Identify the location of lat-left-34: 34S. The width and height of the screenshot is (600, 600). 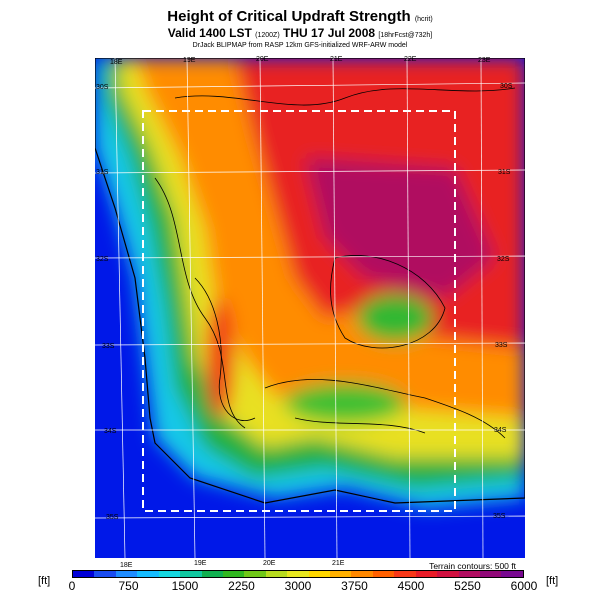
(110, 431).